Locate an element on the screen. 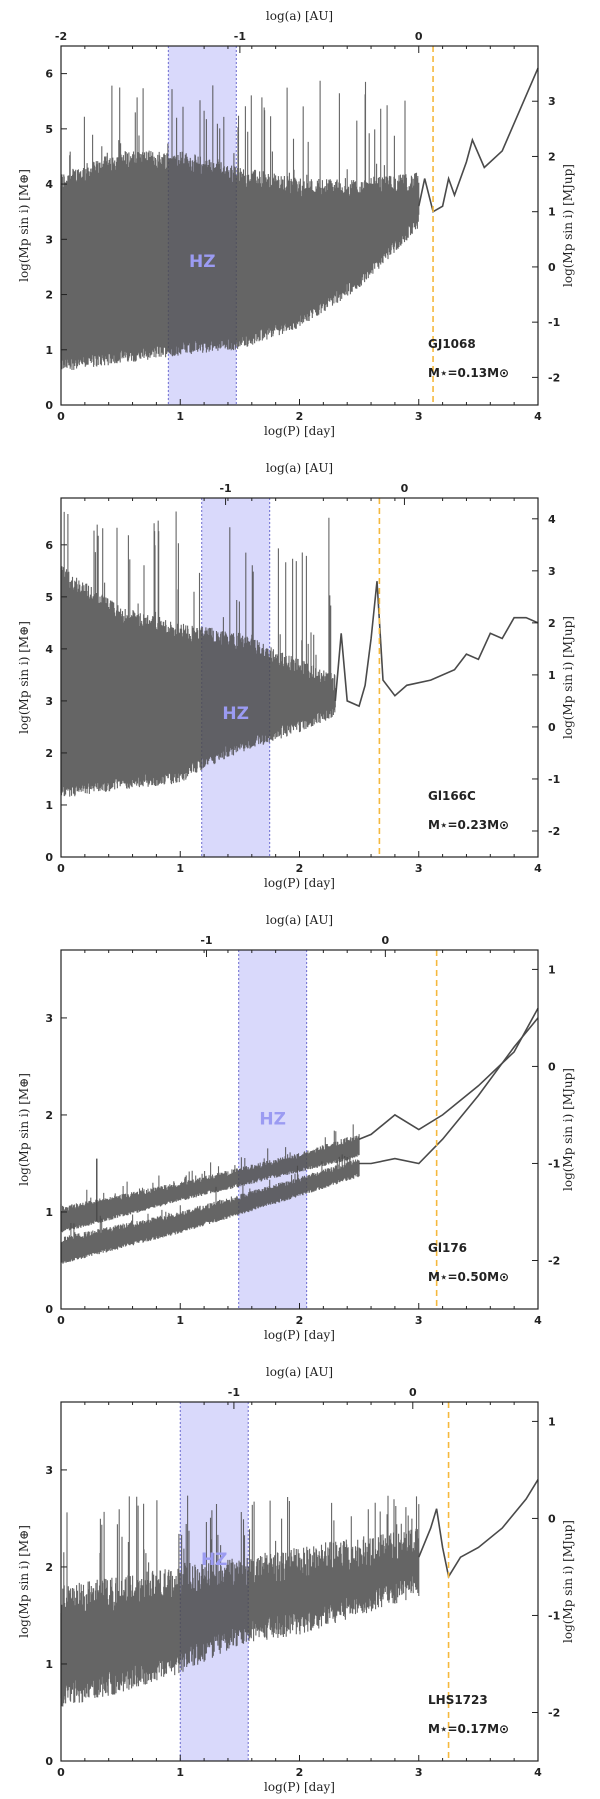 This screenshot has height=1799, width=600. right-tick-label: 3 is located at coordinates (552, 101).